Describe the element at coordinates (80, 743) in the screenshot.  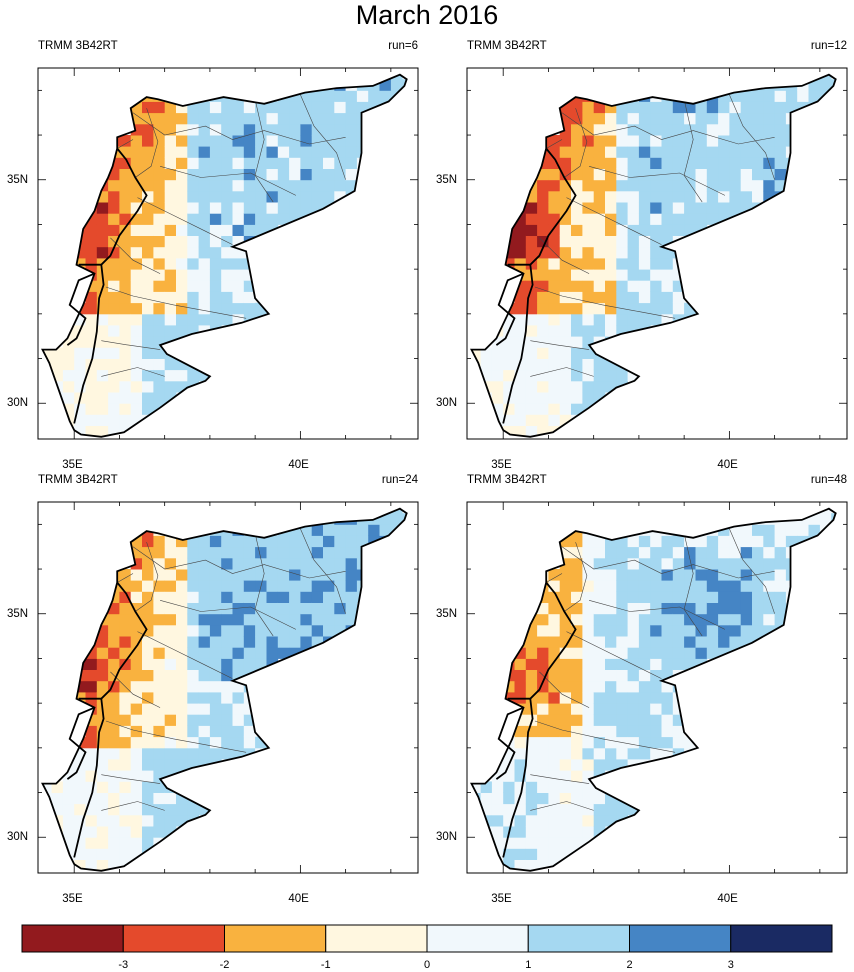
I see `country-border` at that location.